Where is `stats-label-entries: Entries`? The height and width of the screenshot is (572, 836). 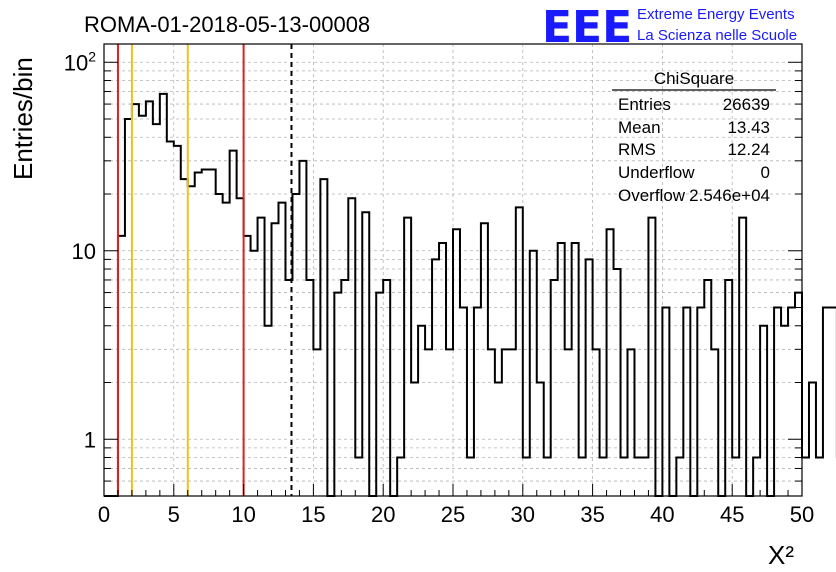 stats-label-entries: Entries is located at coordinates (644, 104).